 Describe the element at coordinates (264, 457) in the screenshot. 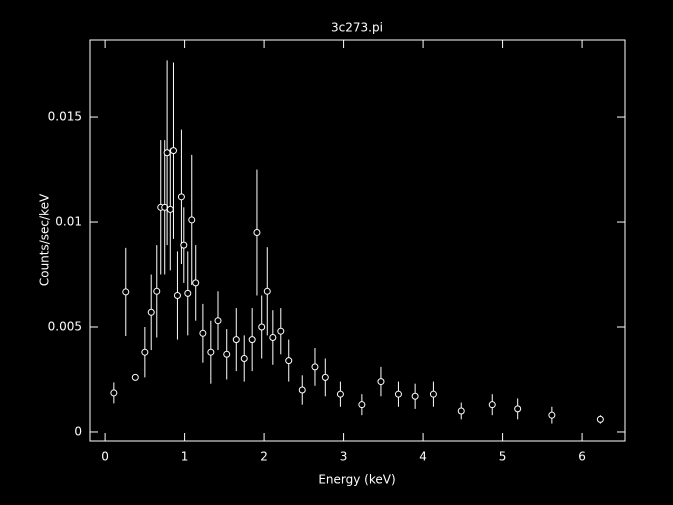

I see `x-tick-label: 2` at that location.